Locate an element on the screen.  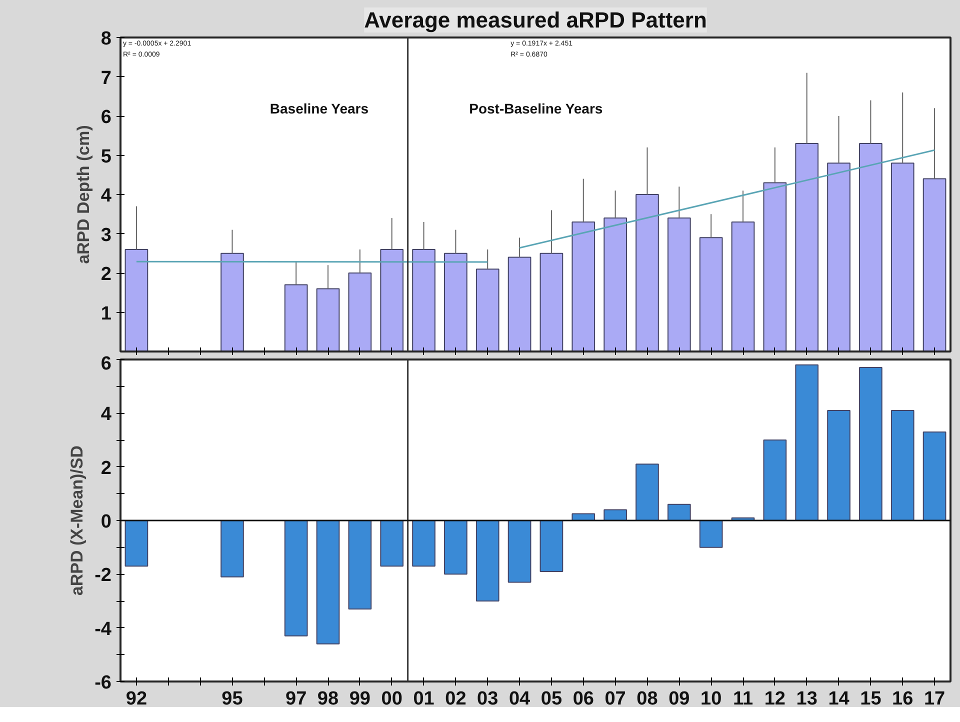
x-tick-label: 03 is located at coordinates (487, 699).